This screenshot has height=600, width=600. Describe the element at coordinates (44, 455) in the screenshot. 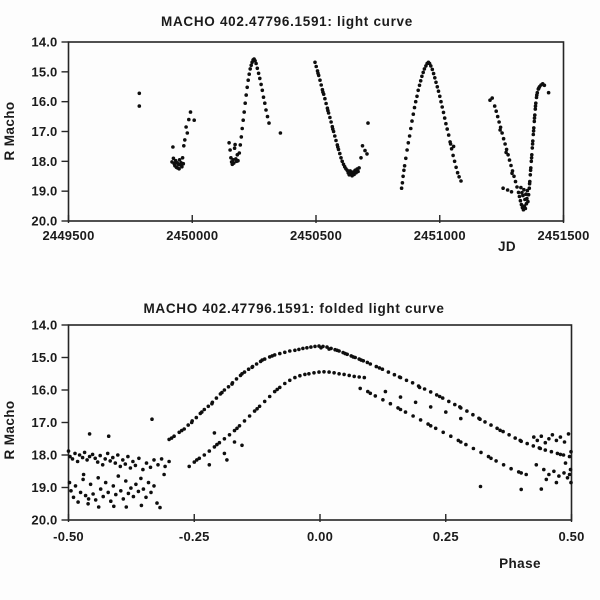

I see `y-tick-label: 18.0` at that location.